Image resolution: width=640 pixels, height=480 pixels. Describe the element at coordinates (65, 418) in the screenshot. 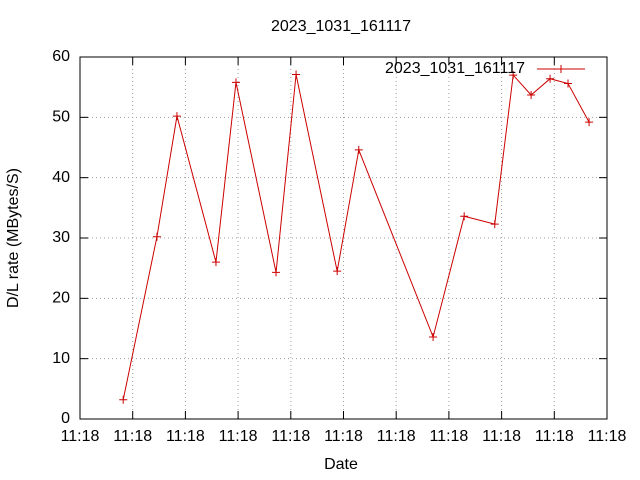

I see `y-tick-label: 0` at that location.